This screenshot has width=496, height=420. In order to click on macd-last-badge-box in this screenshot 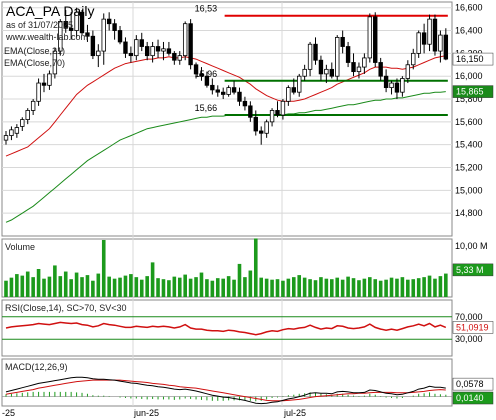, I will do `click(473, 384)`.